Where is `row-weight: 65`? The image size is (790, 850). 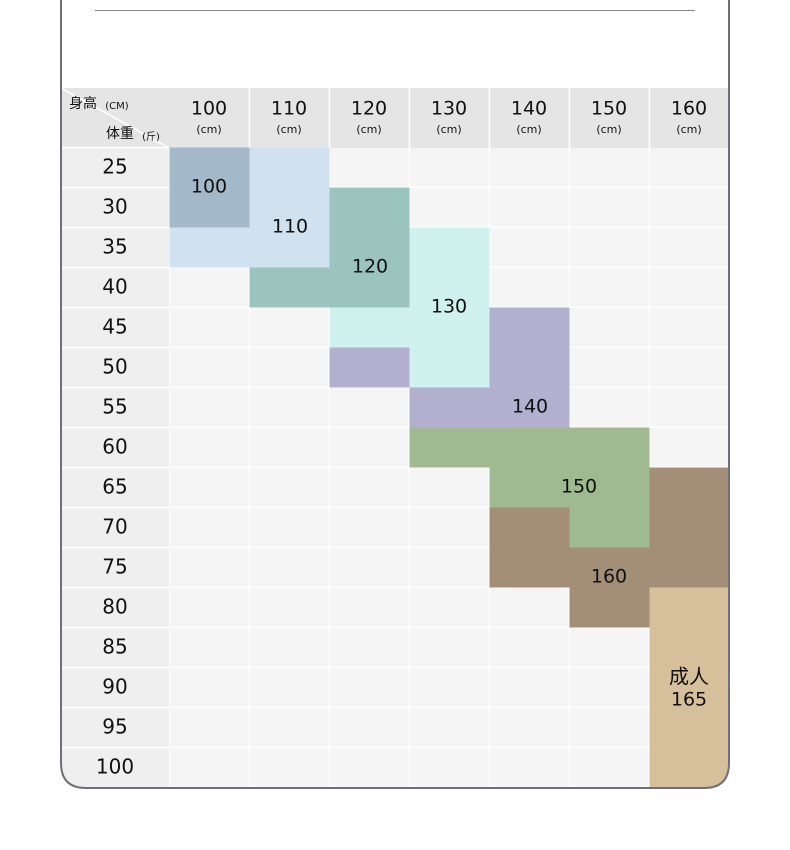
row-weight: 65 is located at coordinates (114, 487).